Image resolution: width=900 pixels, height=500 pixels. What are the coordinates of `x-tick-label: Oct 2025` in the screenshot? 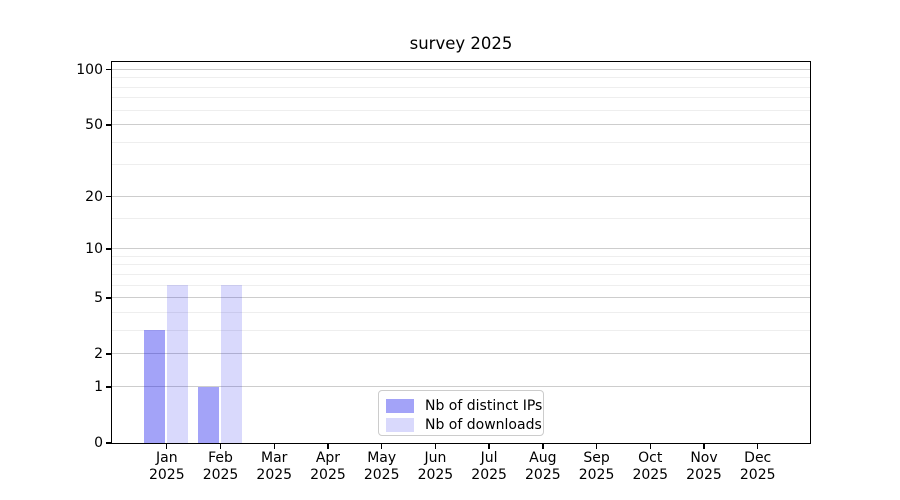 It's located at (650, 466).